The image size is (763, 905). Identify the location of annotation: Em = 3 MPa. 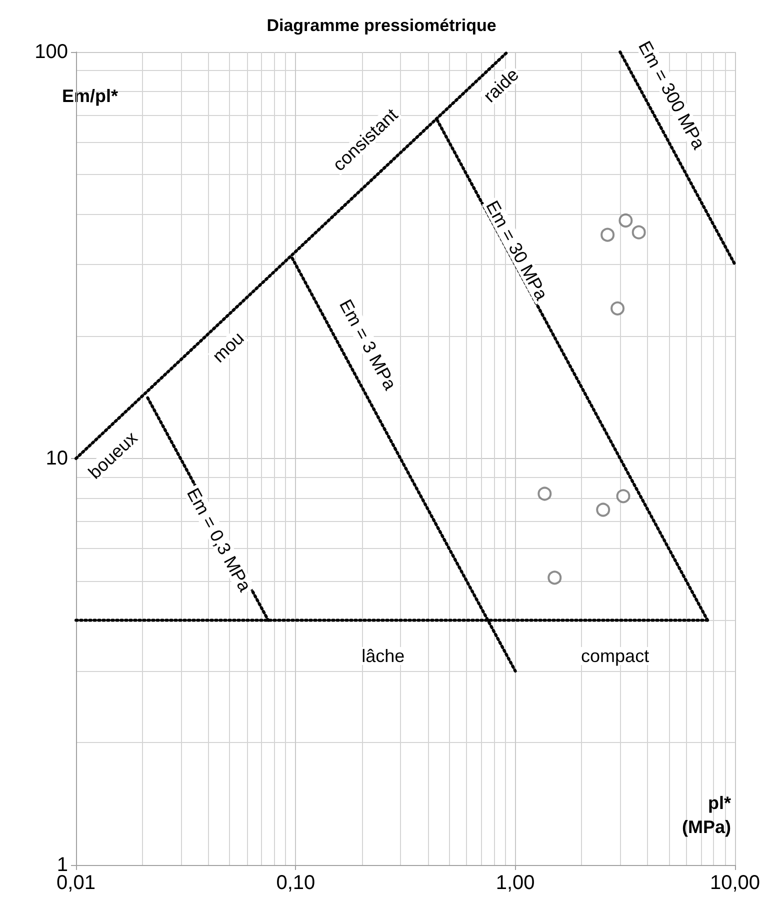
(368, 345).